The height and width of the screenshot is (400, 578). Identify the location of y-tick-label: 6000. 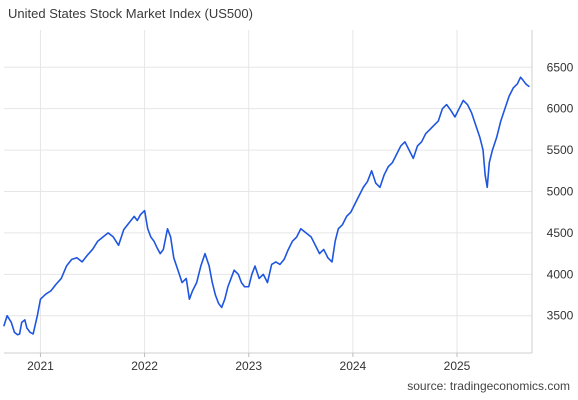
(560, 109).